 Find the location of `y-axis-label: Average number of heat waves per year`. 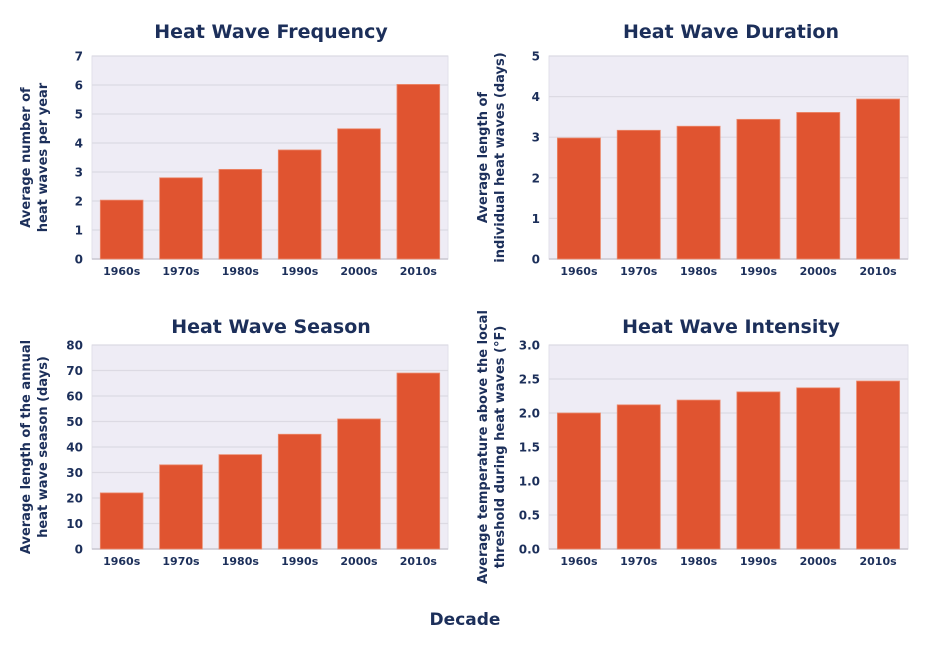

y-axis-label: Average number of heat waves per year is located at coordinates (35, 157).